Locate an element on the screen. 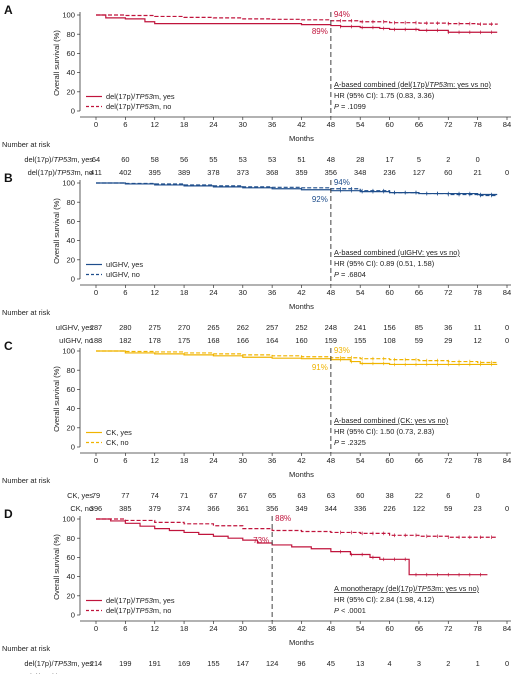 This screenshot has height=674, width=520. risk-value: 77 is located at coordinates (125, 495).